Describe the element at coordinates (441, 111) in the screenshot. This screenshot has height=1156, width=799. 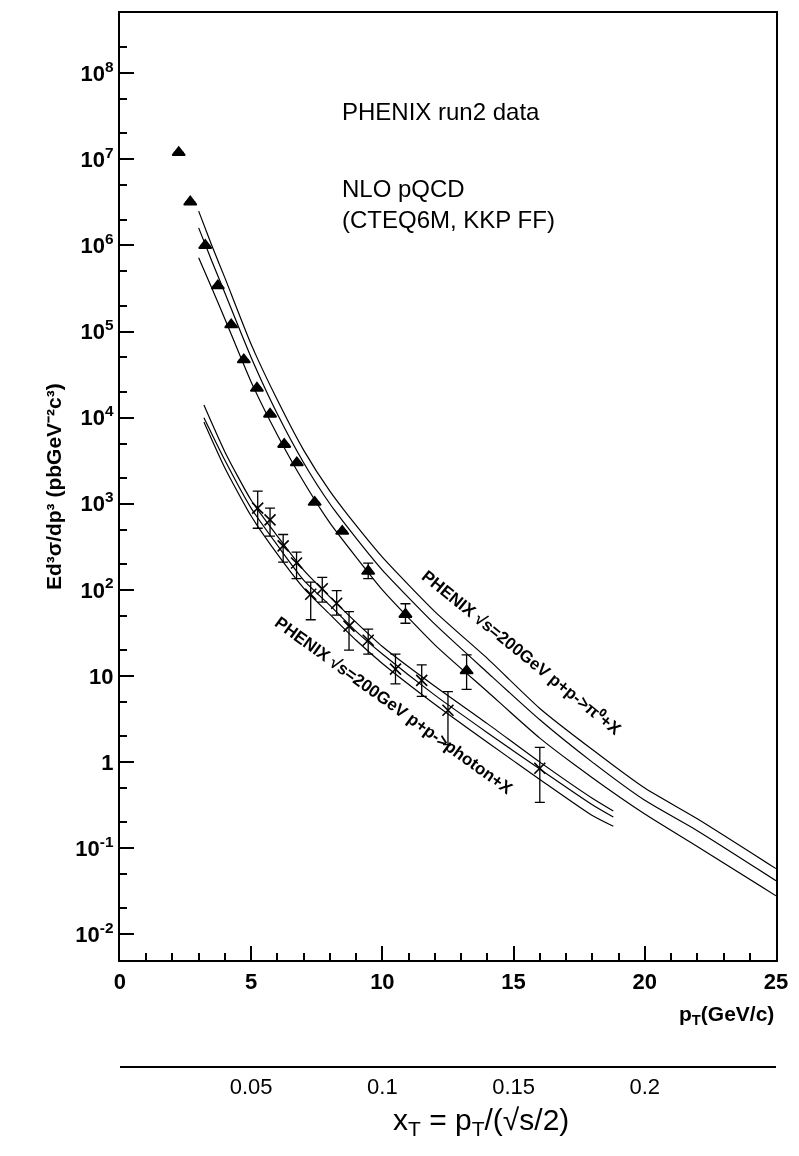
I see `annotation: PHENIX run2 data` at that location.